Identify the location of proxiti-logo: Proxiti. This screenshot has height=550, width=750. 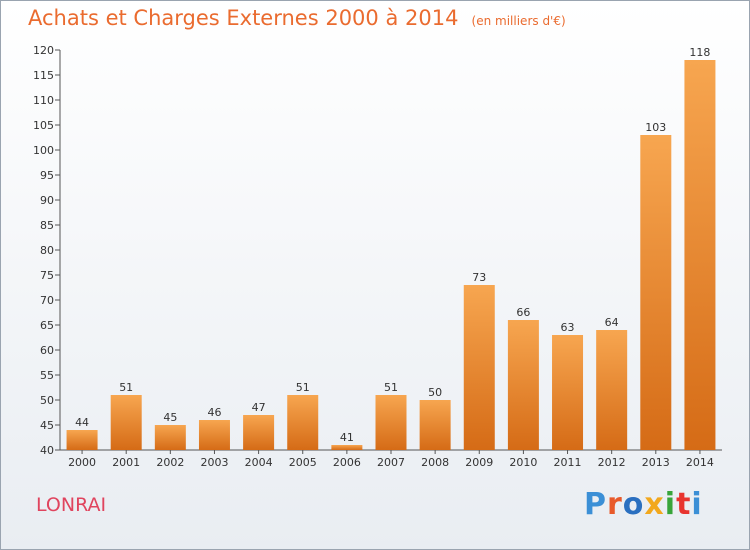
(643, 504).